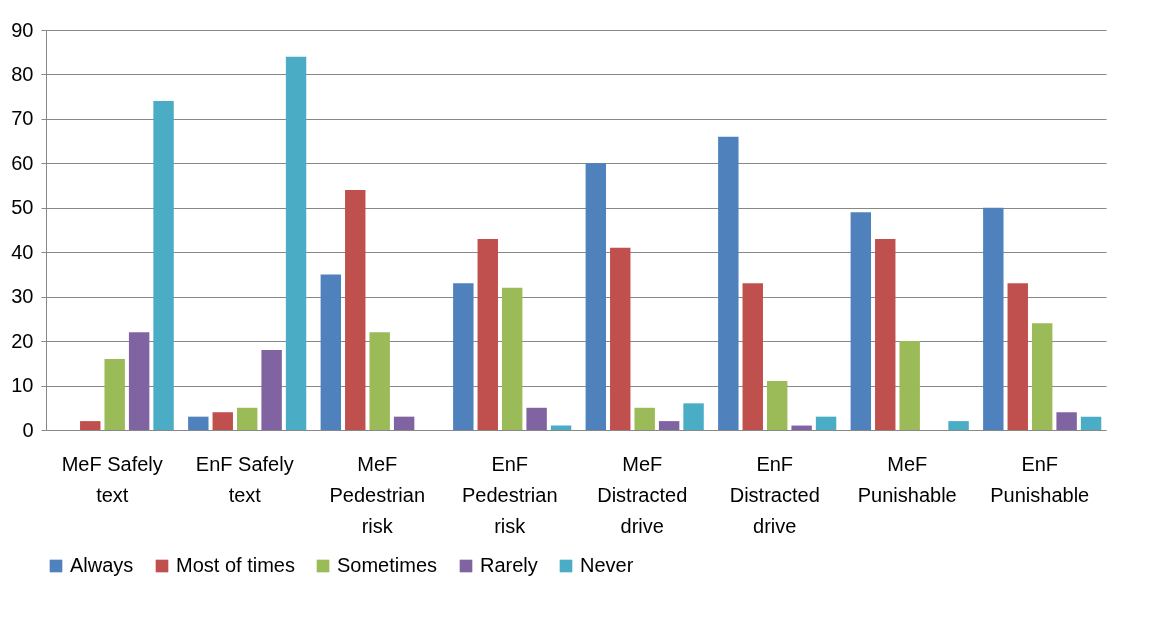 This screenshot has width=1171, height=619. What do you see at coordinates (22, 340) in the screenshot?
I see `y-tick-label: 20` at bounding box center [22, 340].